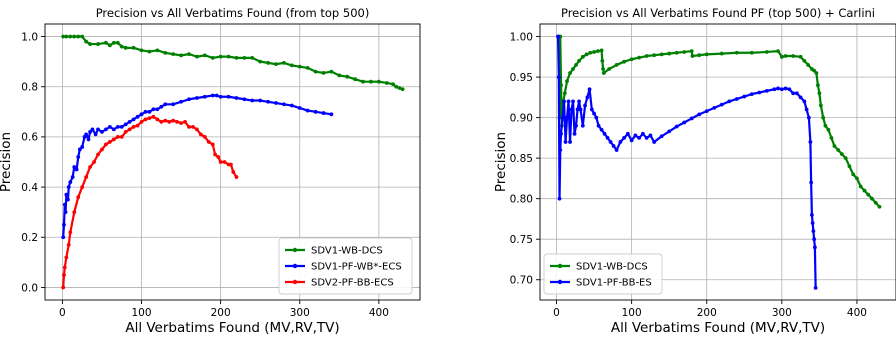 This screenshot has height=338, width=896. What do you see at coordinates (300, 313) in the screenshot?
I see `left-xtick-label-3: 300` at bounding box center [300, 313].